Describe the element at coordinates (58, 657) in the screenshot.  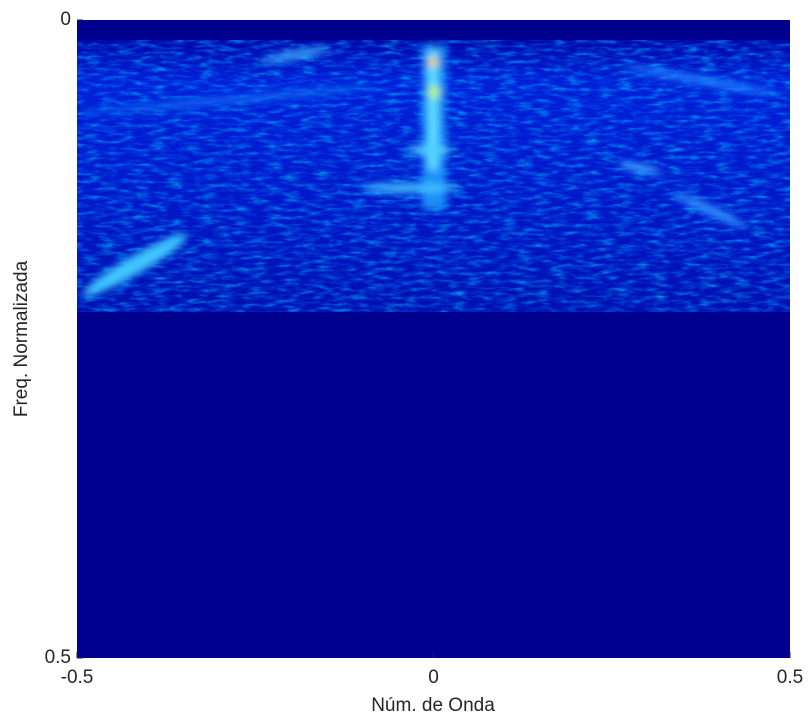
I see `y-tick-label: 0.5` at that location.